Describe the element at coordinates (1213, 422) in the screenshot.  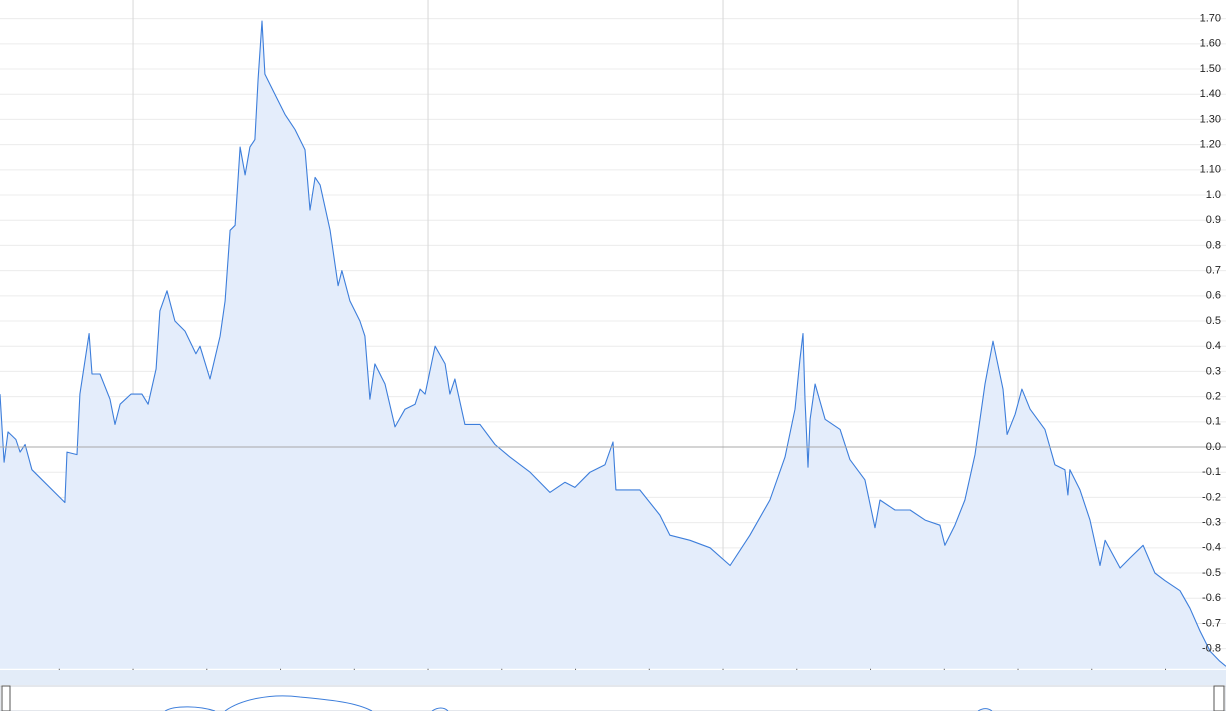
I see `y-tick-label: 0.1` at that location.